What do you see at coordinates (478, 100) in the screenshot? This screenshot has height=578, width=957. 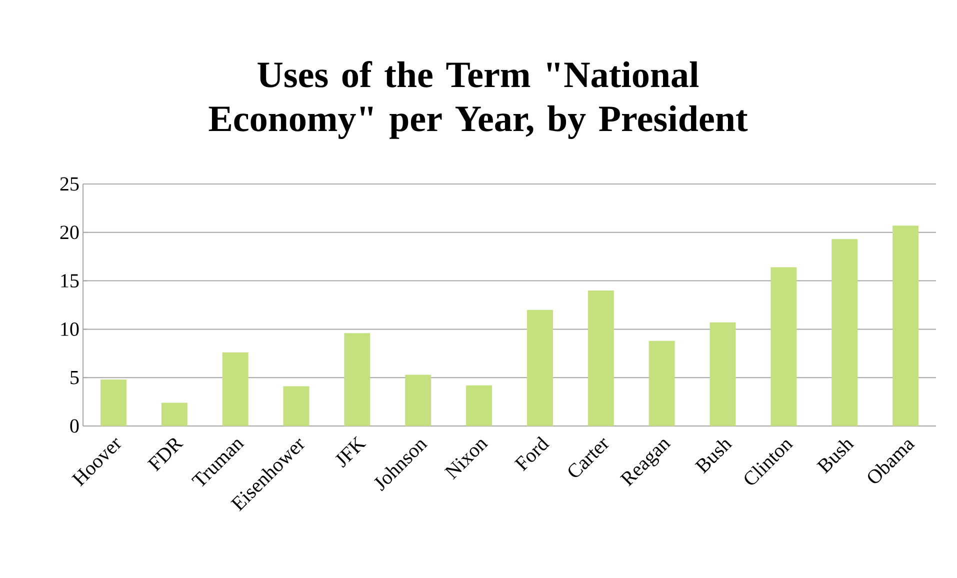 I see `chart-title: Uses of the Term "National Economy" per Year, by President` at bounding box center [478, 100].